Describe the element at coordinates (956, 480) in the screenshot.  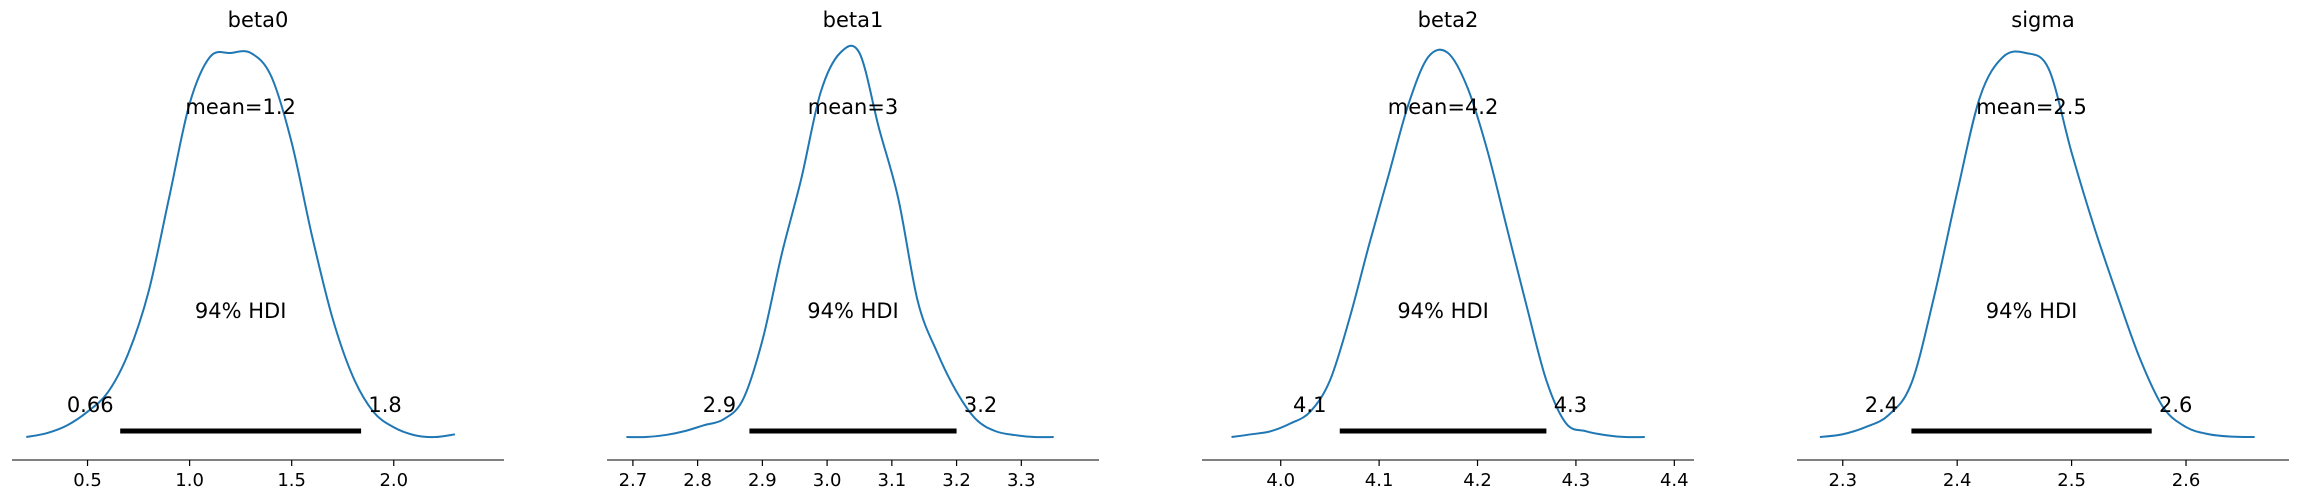
I see `x-tick-label: 3.2` at that location.